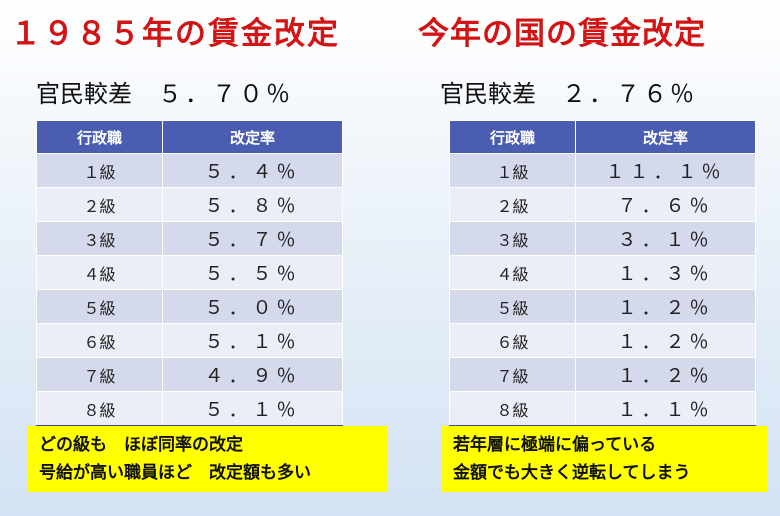 This screenshot has height=516, width=780. Describe the element at coordinates (207, 459) in the screenshot. I see `summary-note-1985: どの級も ほぼ同率の改定 号給が高い職員ほど 改定額も多い` at that location.